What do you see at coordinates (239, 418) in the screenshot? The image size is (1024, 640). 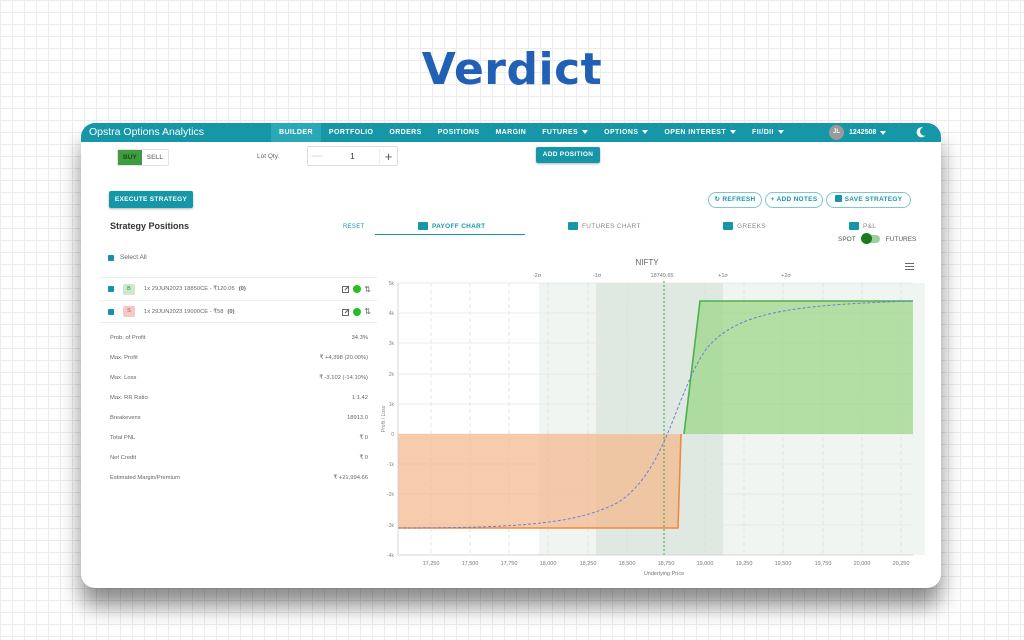 I see `stat-breakevens: Breakevens 18913.0` at bounding box center [239, 418].